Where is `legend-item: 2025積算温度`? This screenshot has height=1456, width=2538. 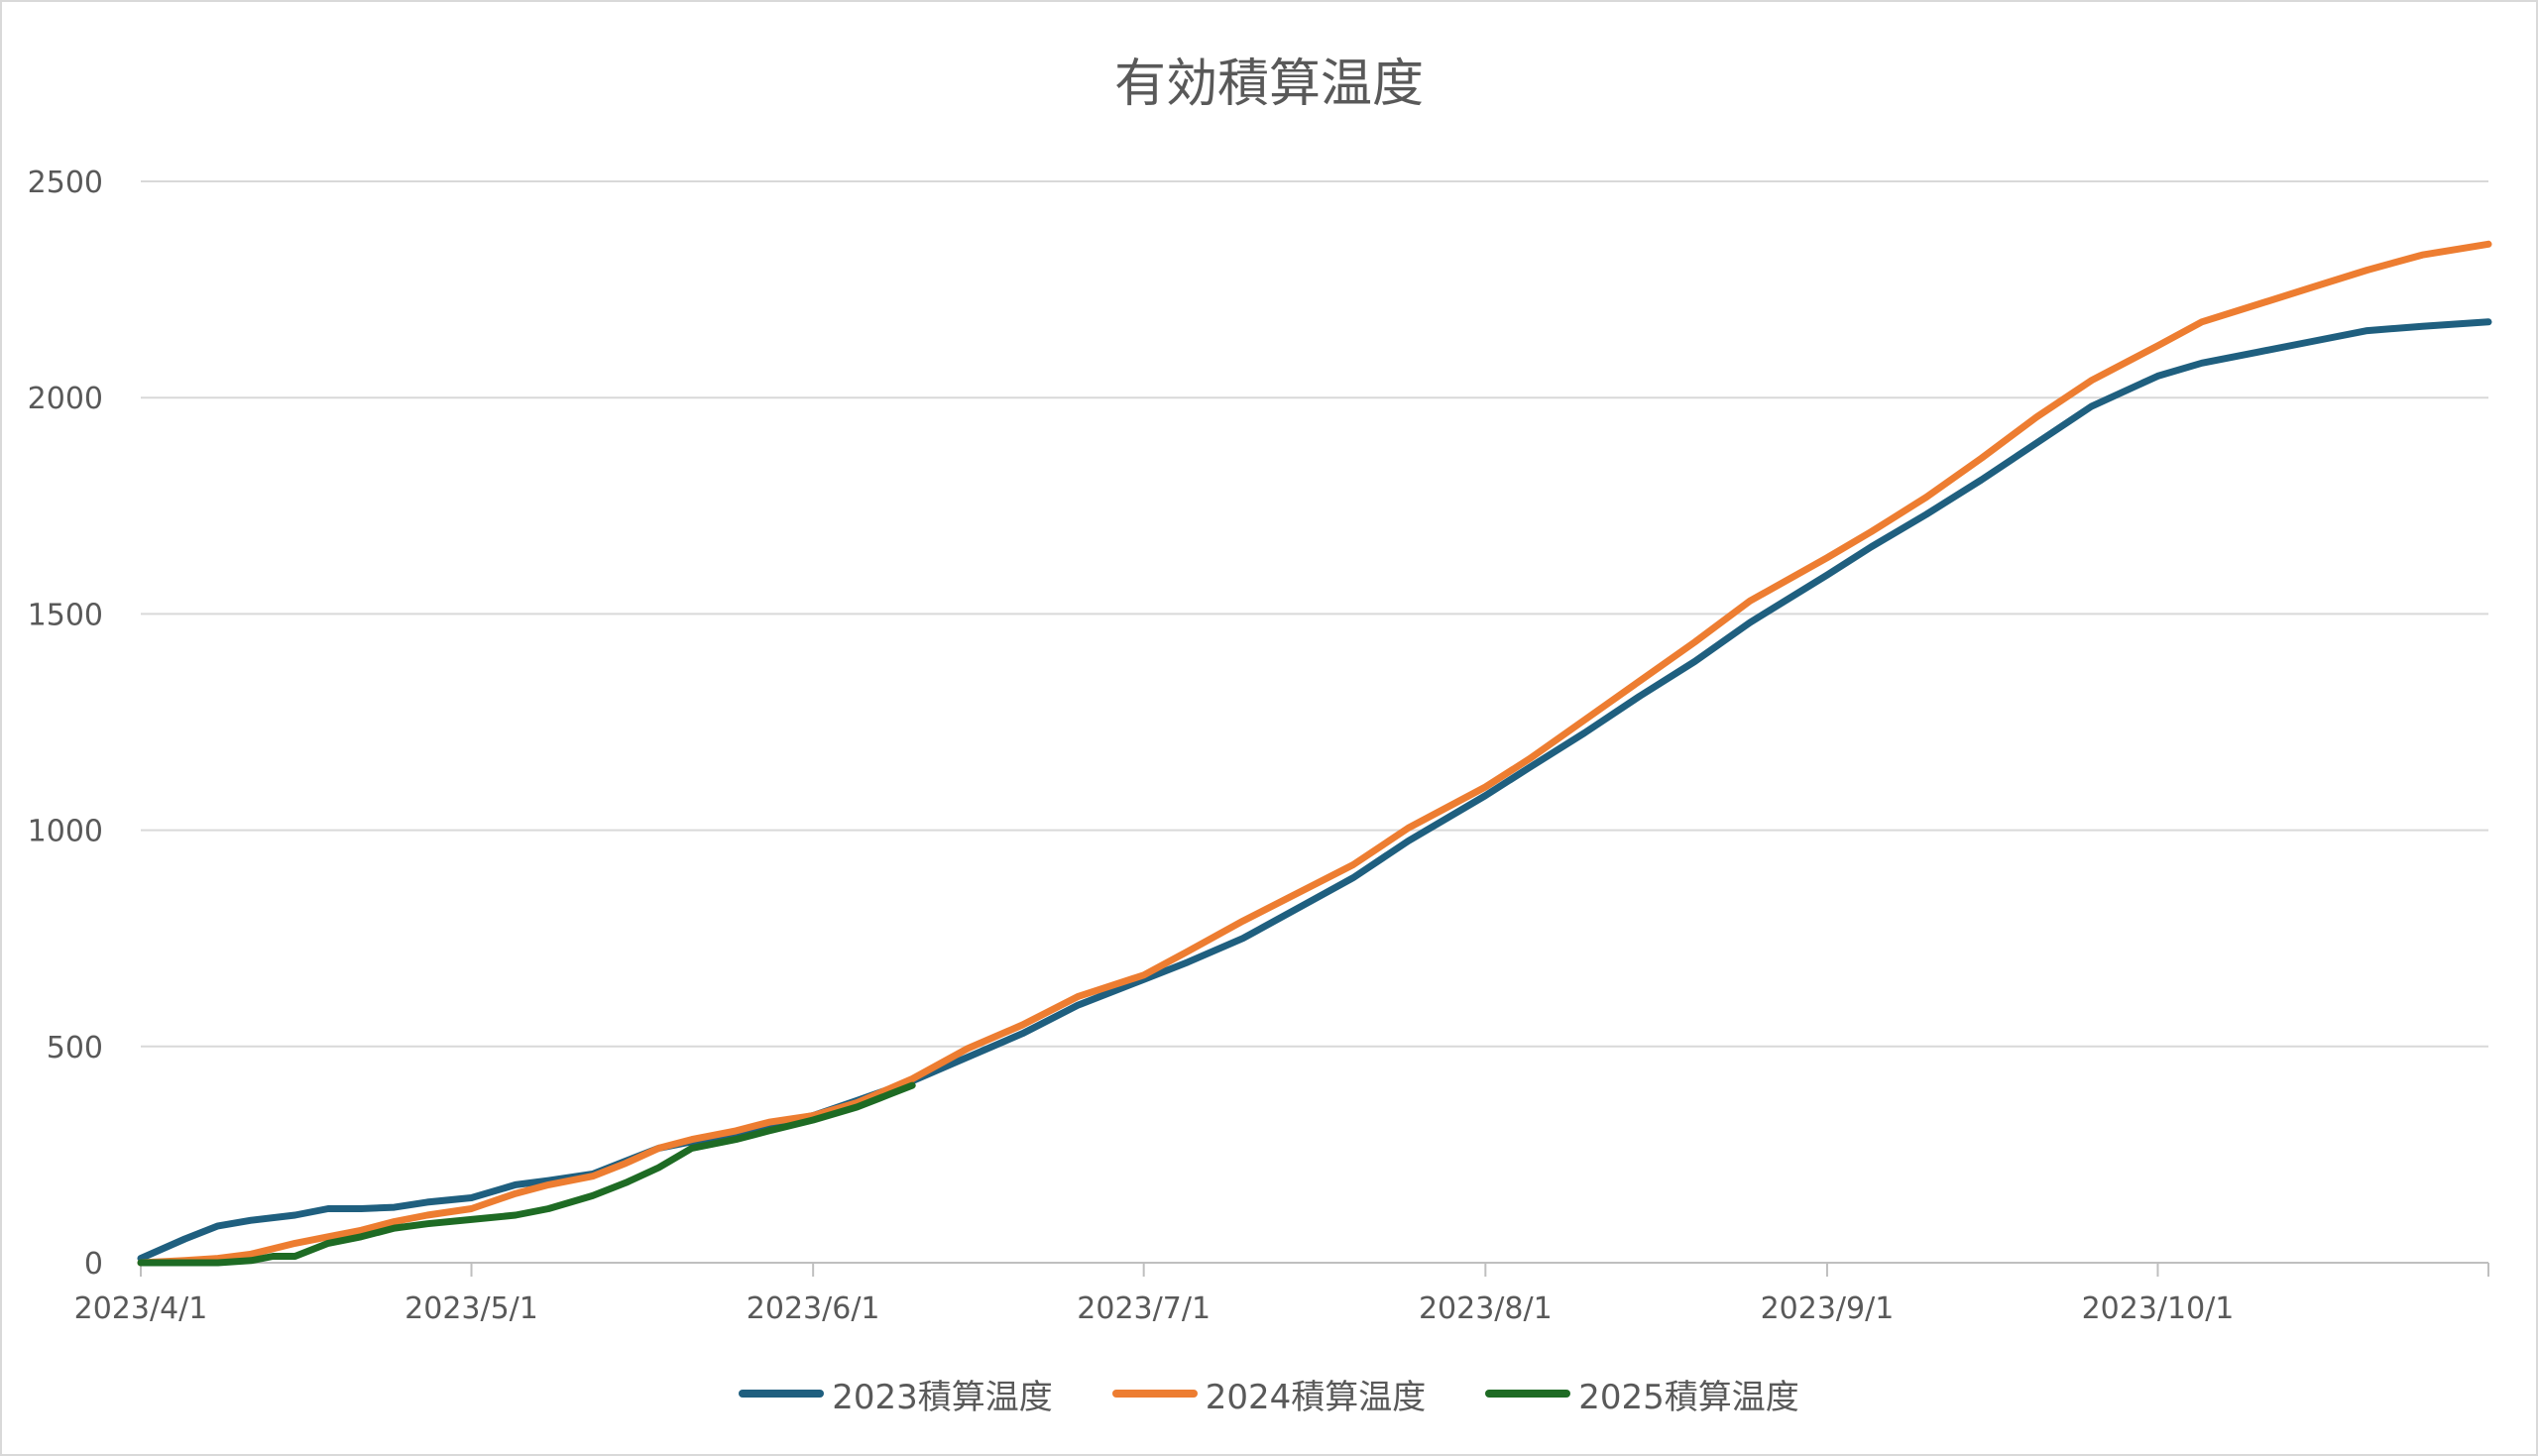
legend-item: 2025積算温度 is located at coordinates (1642, 1394).